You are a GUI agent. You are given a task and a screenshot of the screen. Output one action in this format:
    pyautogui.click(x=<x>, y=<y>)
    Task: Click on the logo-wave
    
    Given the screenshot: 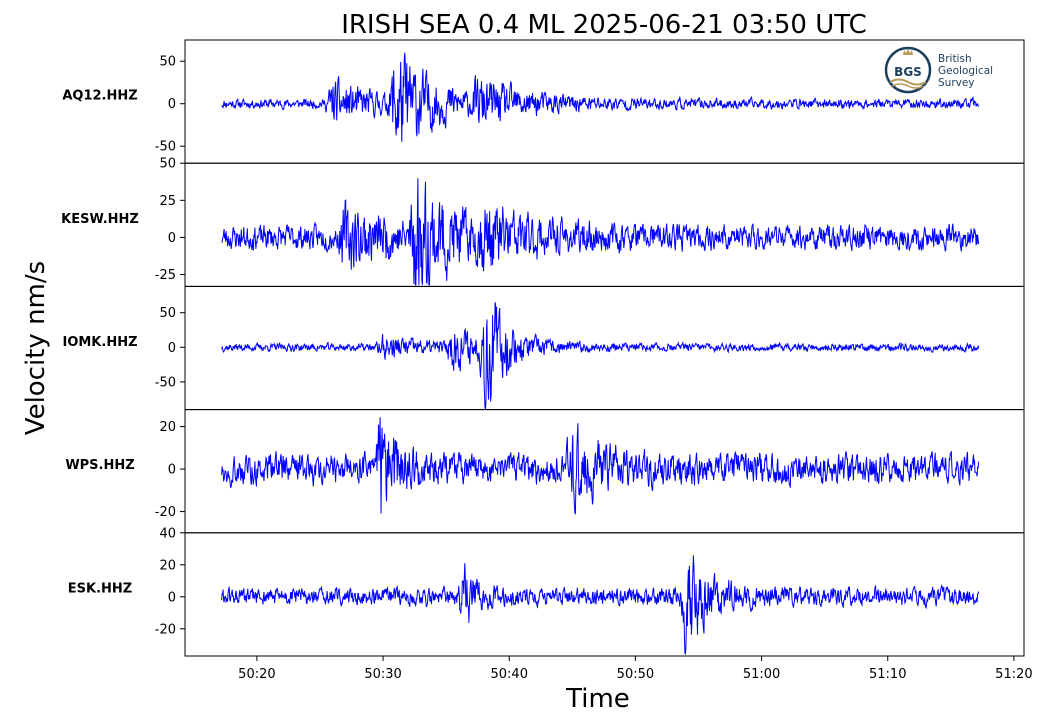 What is the action you would take?
    pyautogui.click(x=908, y=82)
    